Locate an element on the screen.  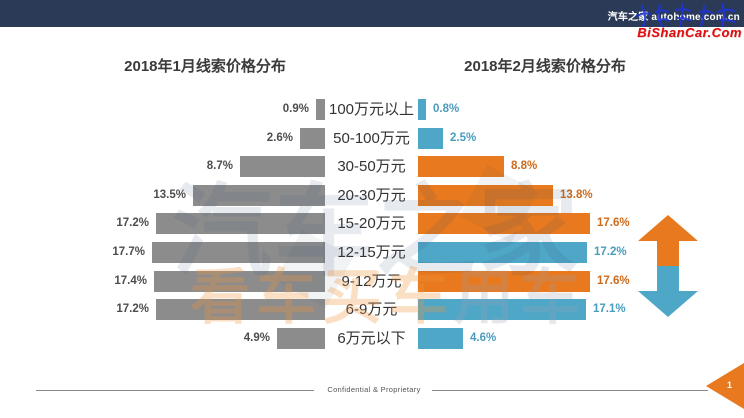
jan-value-label: 13.5% is located at coordinates (169, 195).